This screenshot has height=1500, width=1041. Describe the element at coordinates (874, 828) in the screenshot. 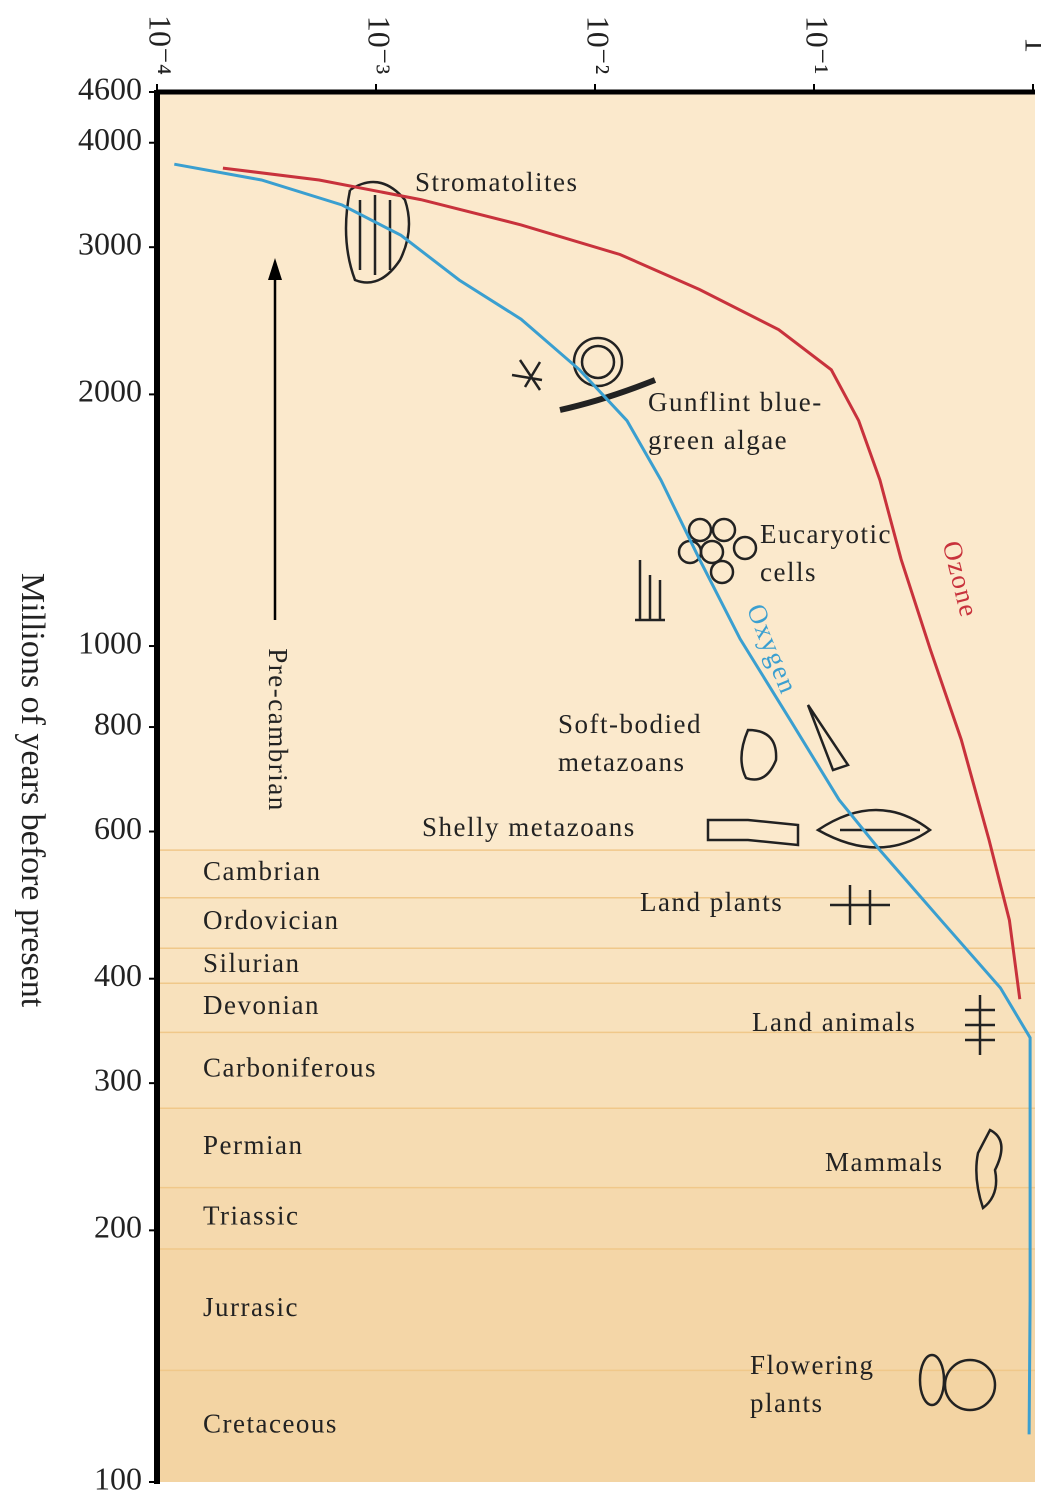

I see `trilobite-icon` at that location.